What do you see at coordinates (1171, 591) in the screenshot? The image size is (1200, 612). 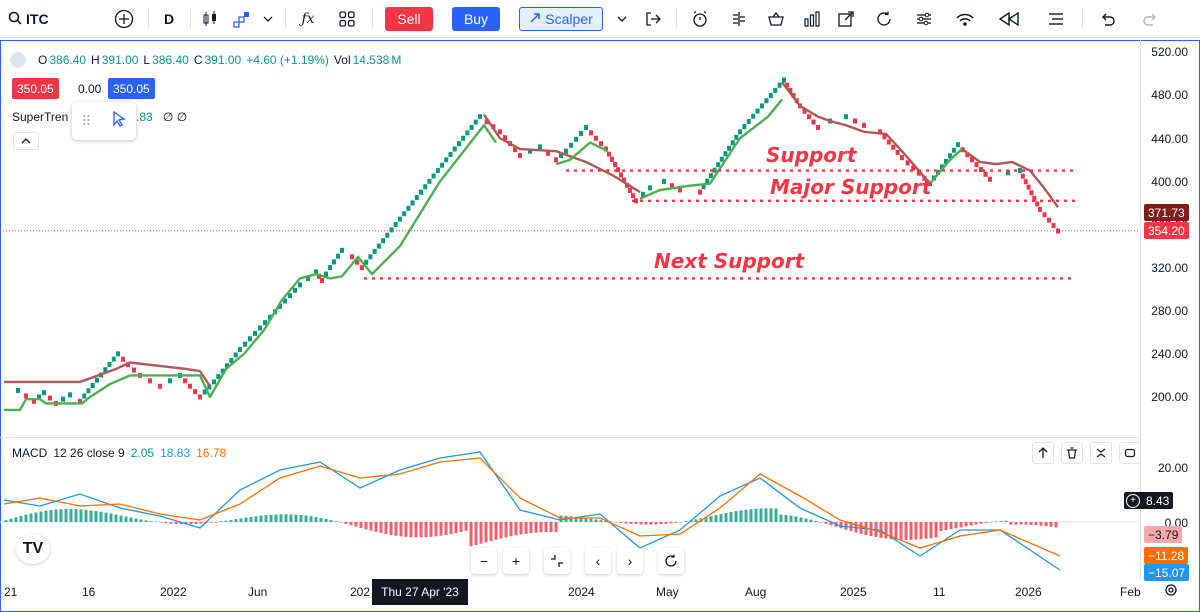 I see `chart-settings-icon` at bounding box center [1171, 591].